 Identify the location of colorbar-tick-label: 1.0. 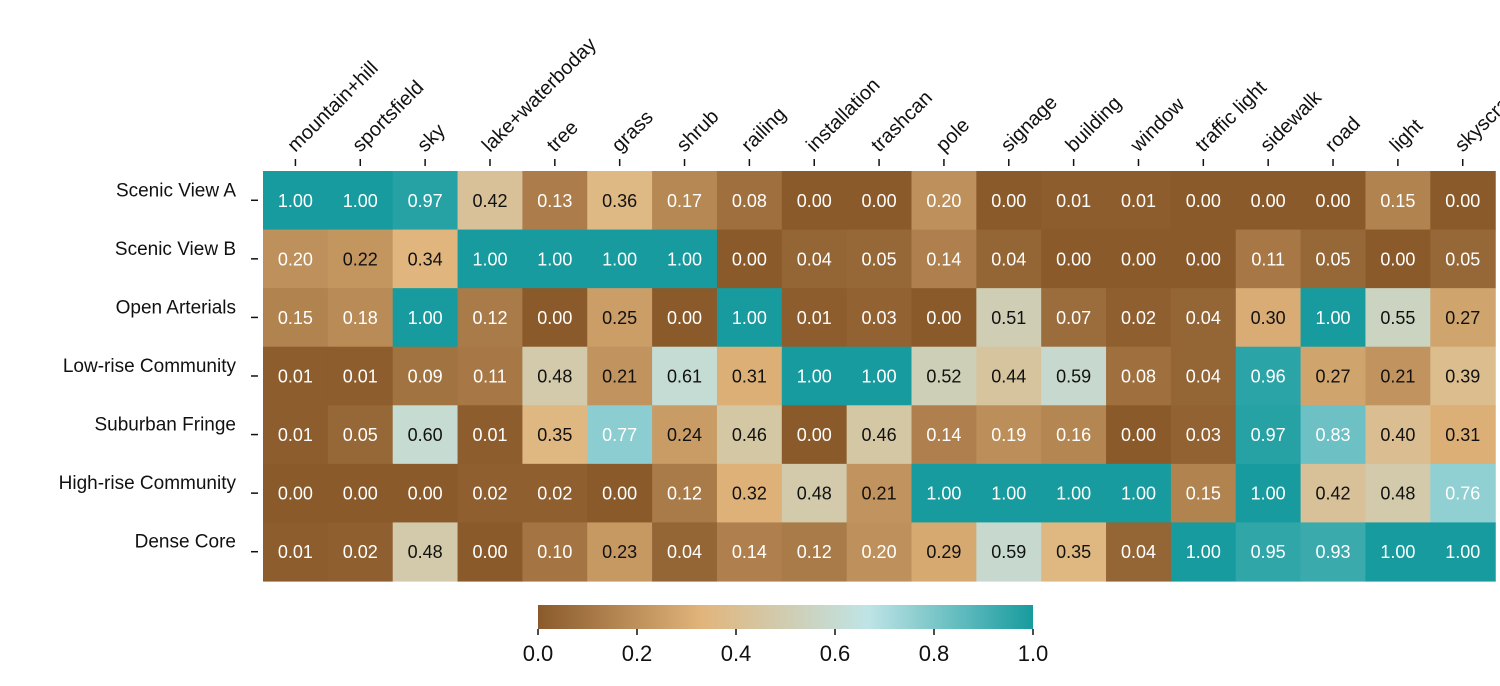
(1033, 653).